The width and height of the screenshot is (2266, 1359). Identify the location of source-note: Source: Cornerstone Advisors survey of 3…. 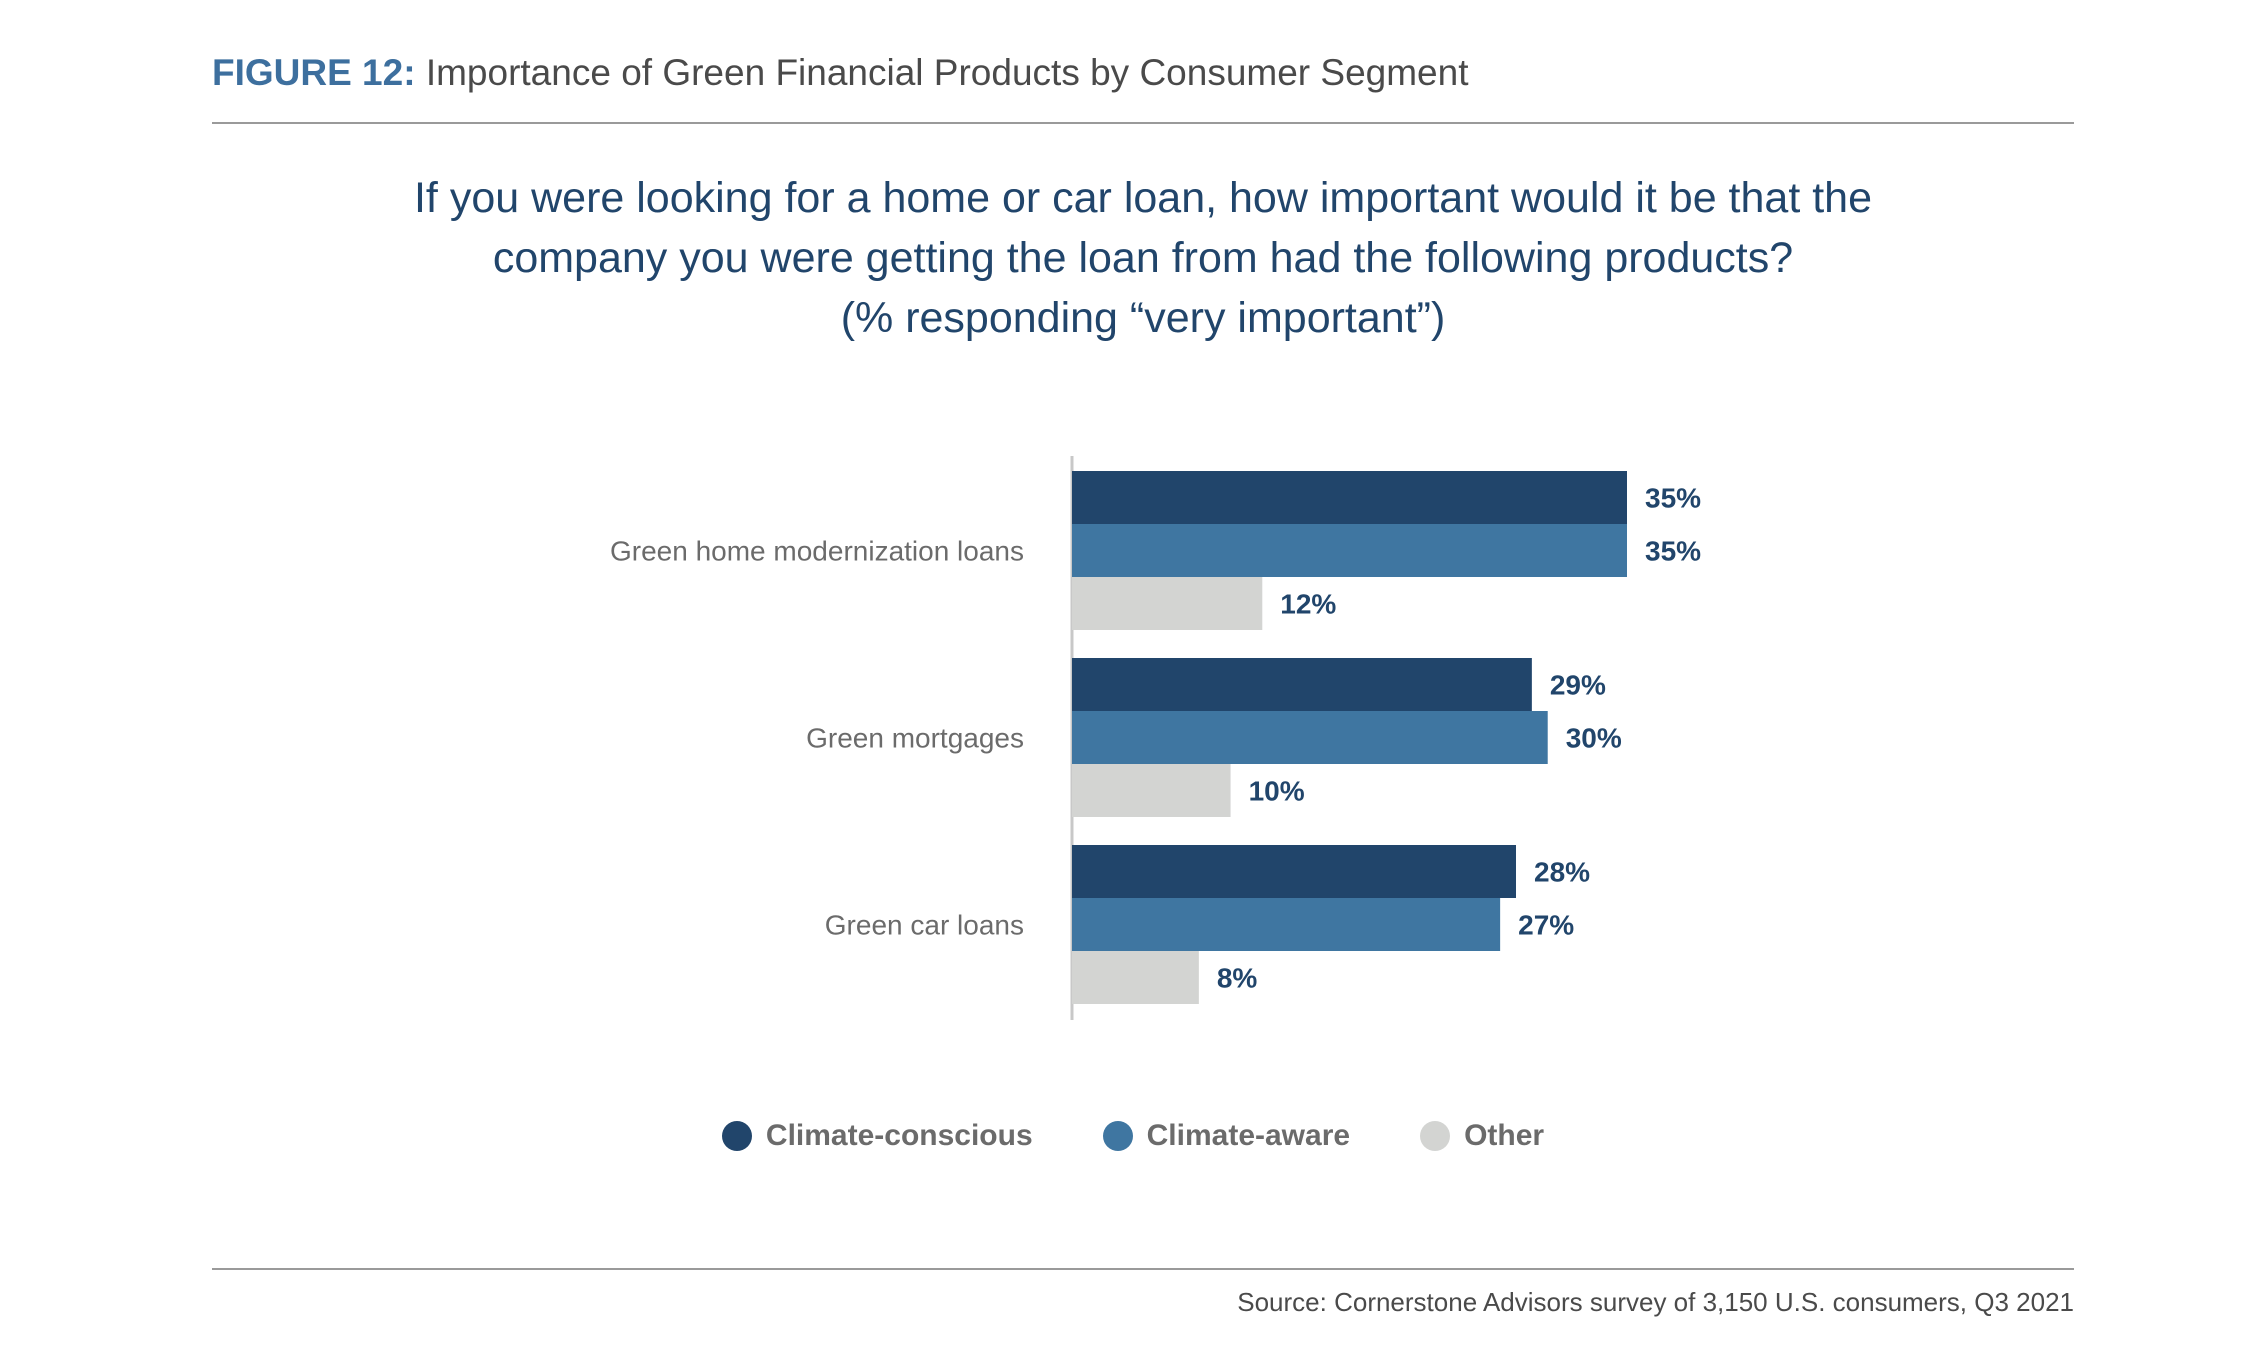
(1655, 1302).